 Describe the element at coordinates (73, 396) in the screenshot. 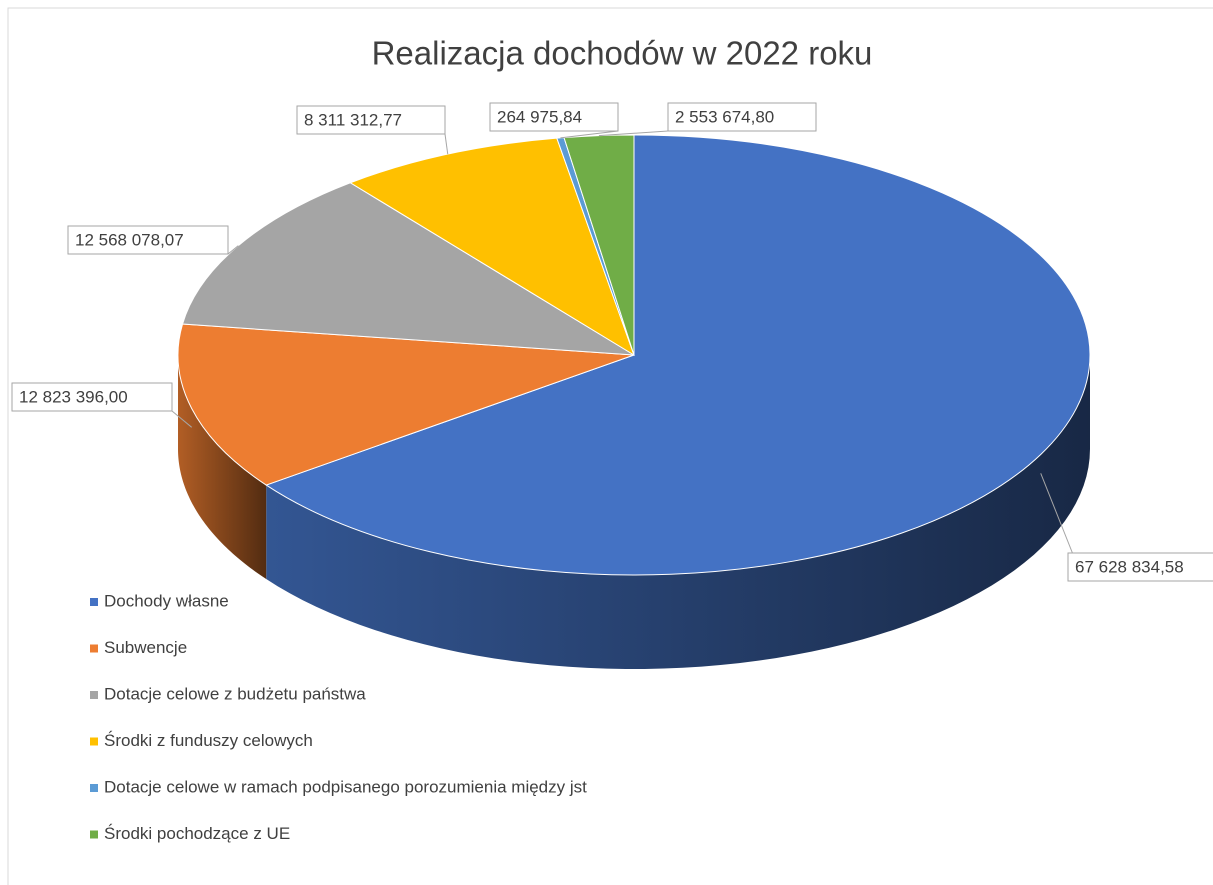

I see `data-label: 12 823 396,00` at that location.